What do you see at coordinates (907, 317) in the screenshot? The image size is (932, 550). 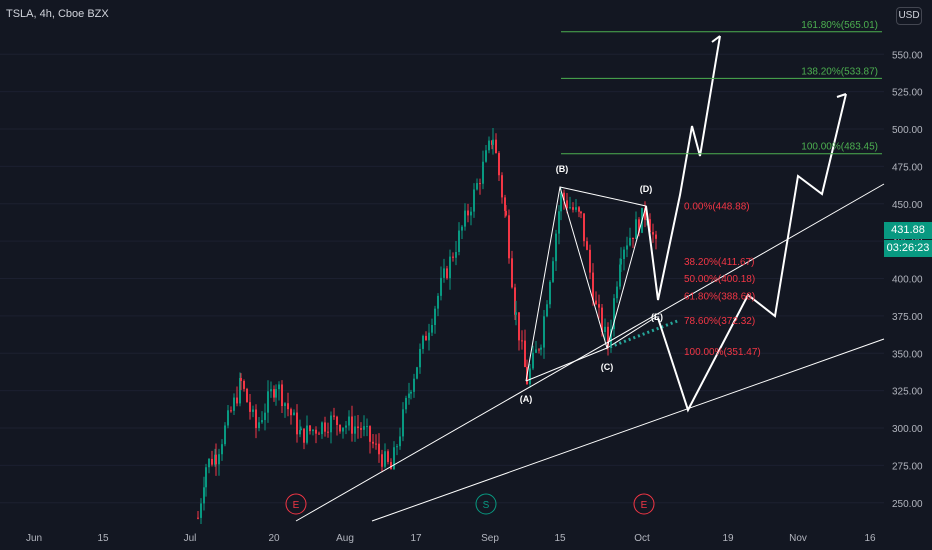 I see `price-tick-label: 375.00` at bounding box center [907, 317].